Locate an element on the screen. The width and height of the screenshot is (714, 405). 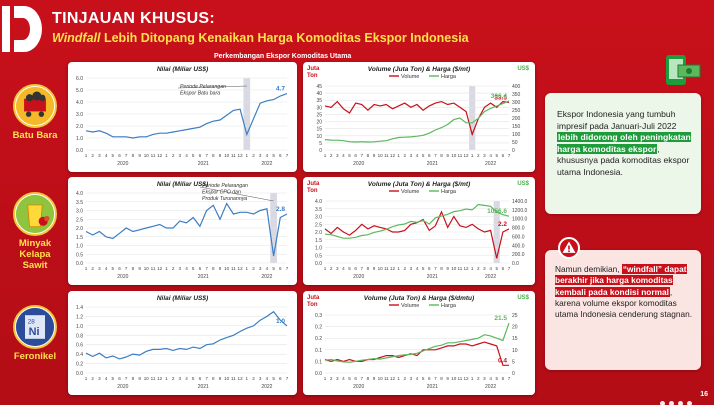
y-tick-label: 2.0 is located at coordinates (79, 229).